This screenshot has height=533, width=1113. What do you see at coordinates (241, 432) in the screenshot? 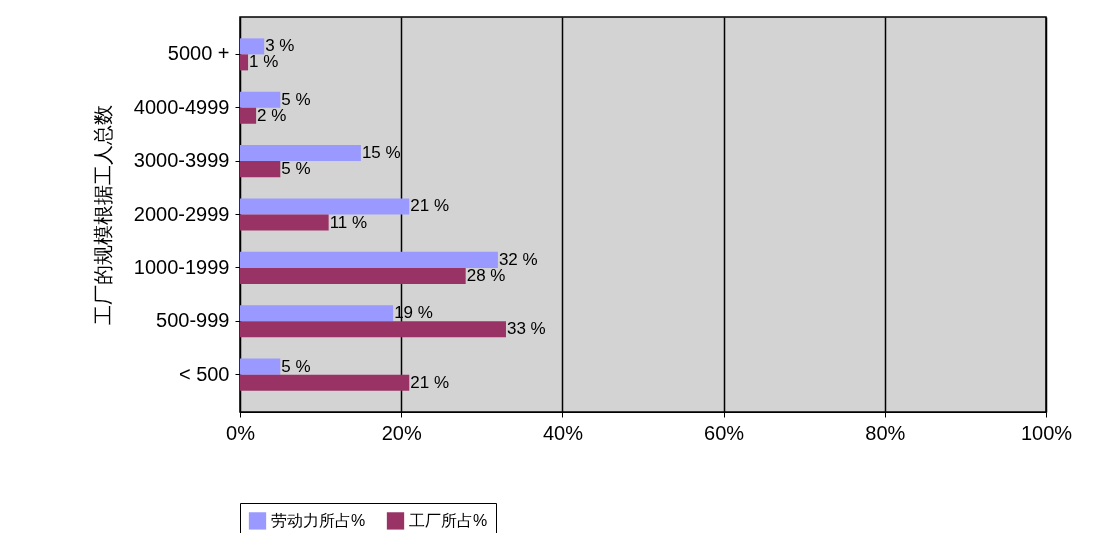
I see `x-tick-label: 0%` at bounding box center [241, 432].